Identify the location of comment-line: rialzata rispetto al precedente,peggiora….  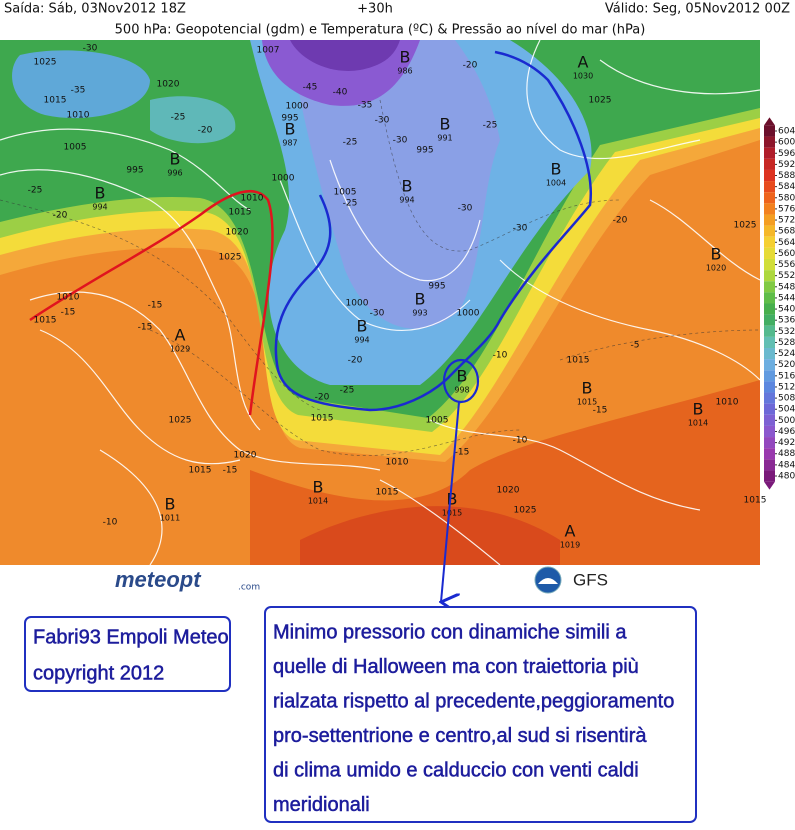
(473, 701).